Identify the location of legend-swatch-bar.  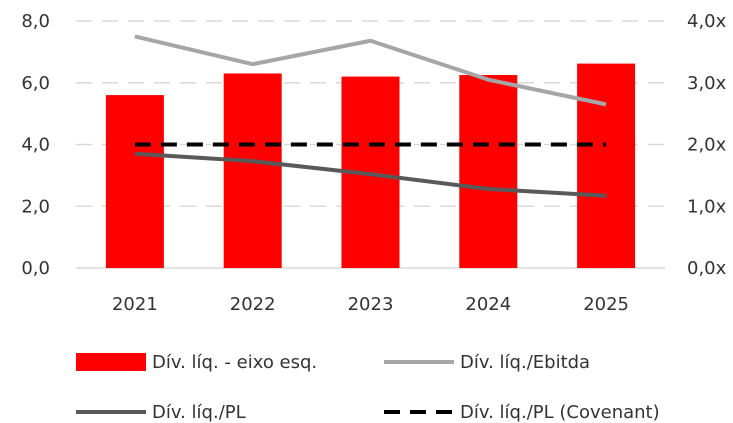
(111, 362).